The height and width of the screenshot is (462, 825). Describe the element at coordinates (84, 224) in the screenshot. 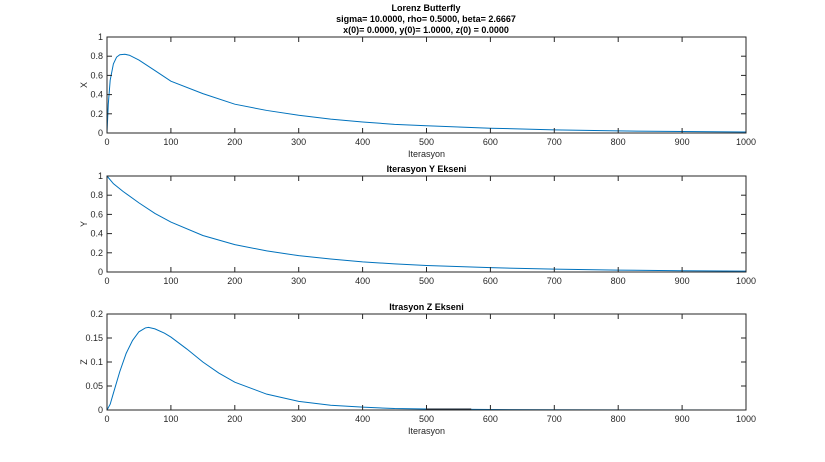

I see `y-axis-label: Y` at that location.